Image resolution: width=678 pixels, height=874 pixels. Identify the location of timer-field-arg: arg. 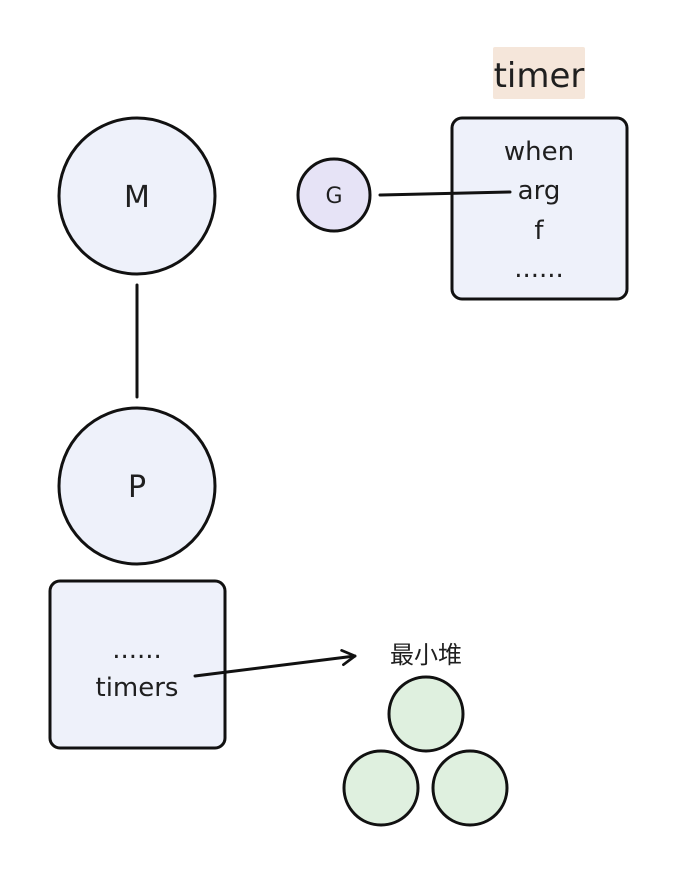
(539, 191).